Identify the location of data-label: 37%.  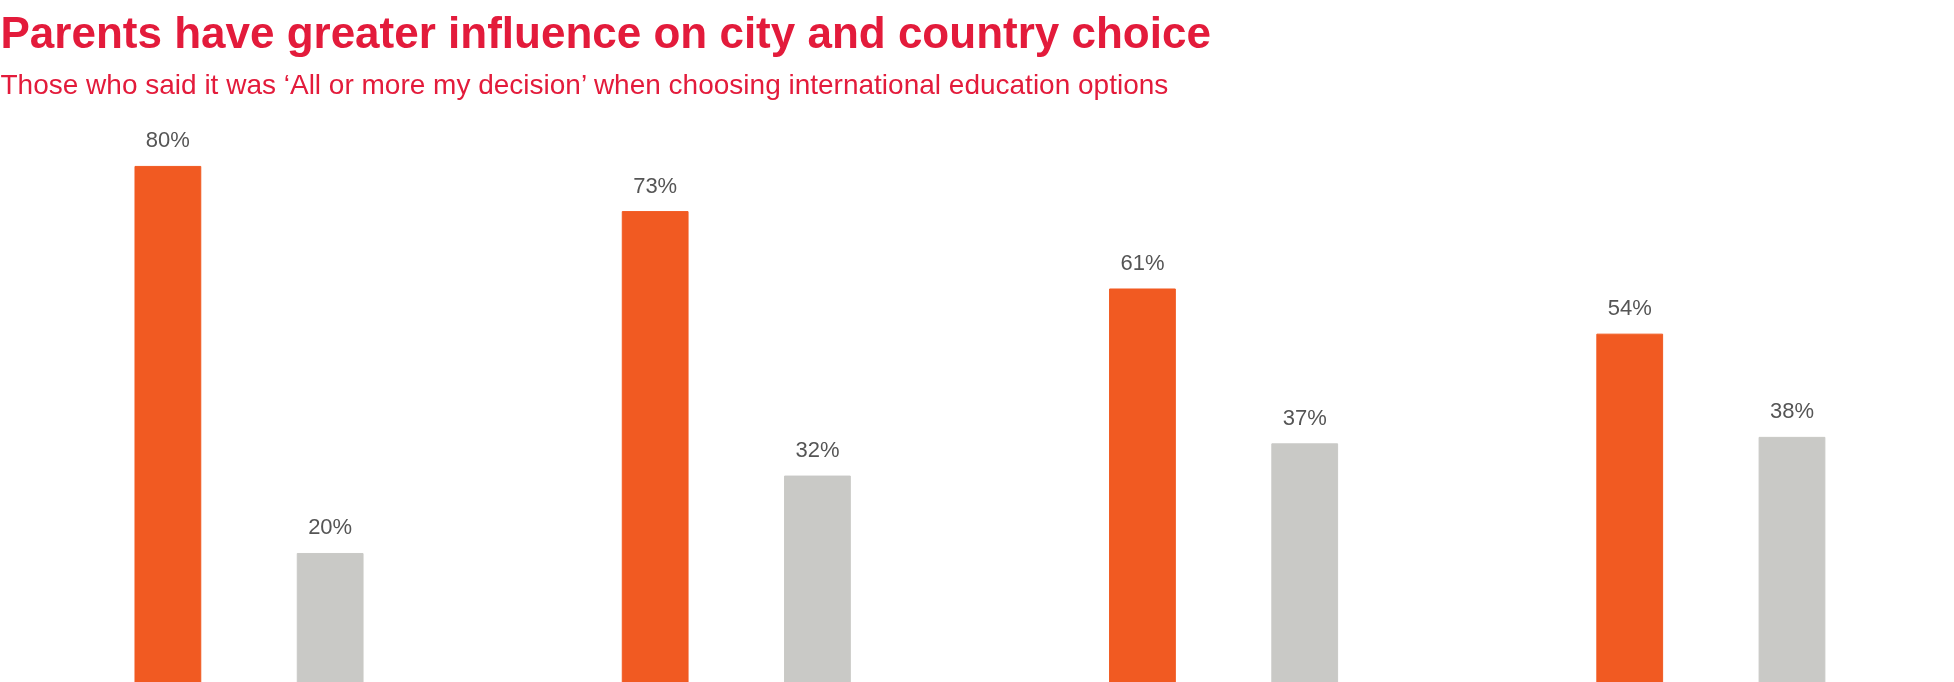
(1304, 417).